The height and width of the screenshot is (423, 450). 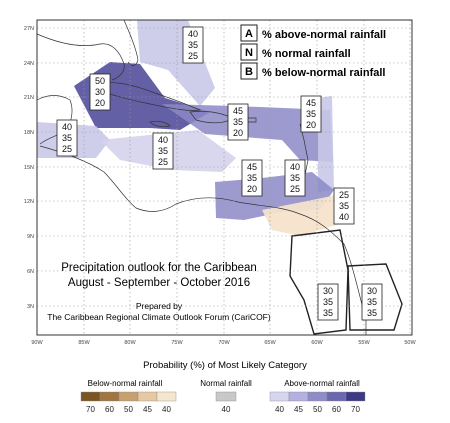 What do you see at coordinates (323, 73) in the screenshot?
I see `legend-key-b-text: % below-normal rainfall` at bounding box center [323, 73].